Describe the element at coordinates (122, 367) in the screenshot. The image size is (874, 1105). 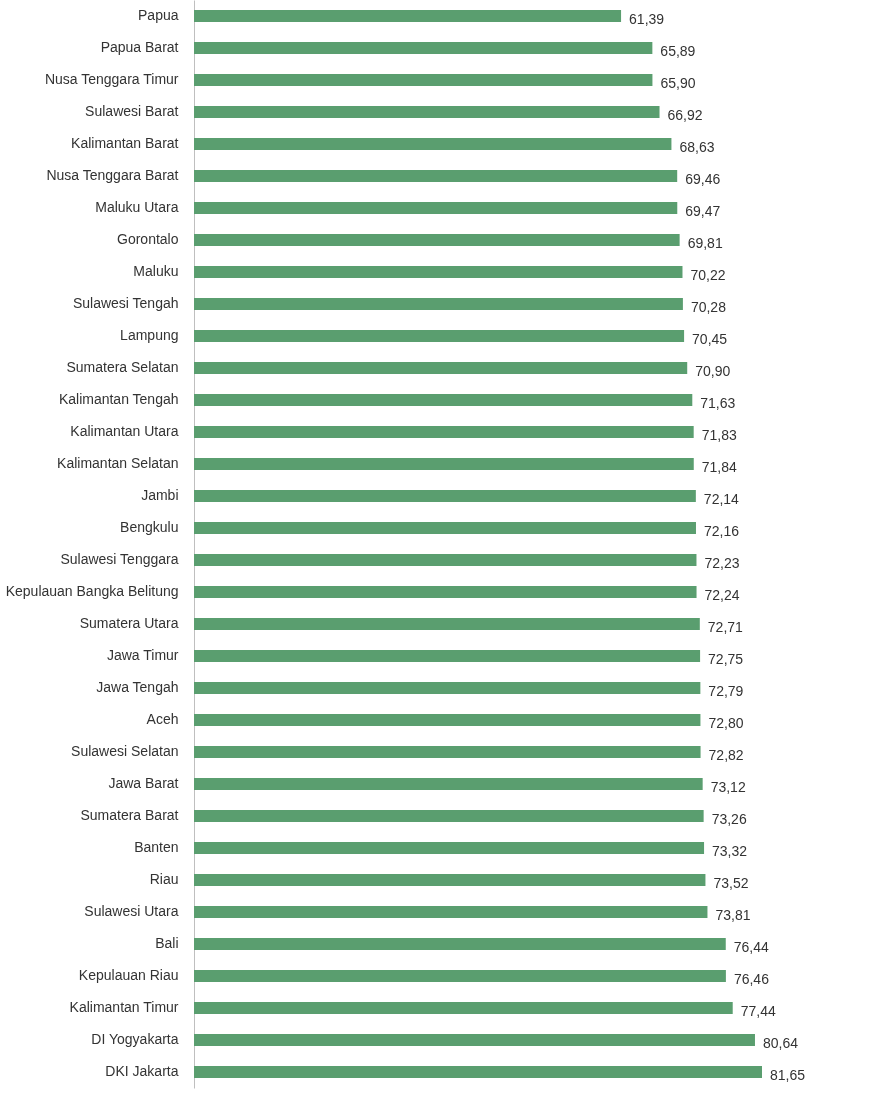
I see `y-tick-label: Sumatera Selatan` at that location.